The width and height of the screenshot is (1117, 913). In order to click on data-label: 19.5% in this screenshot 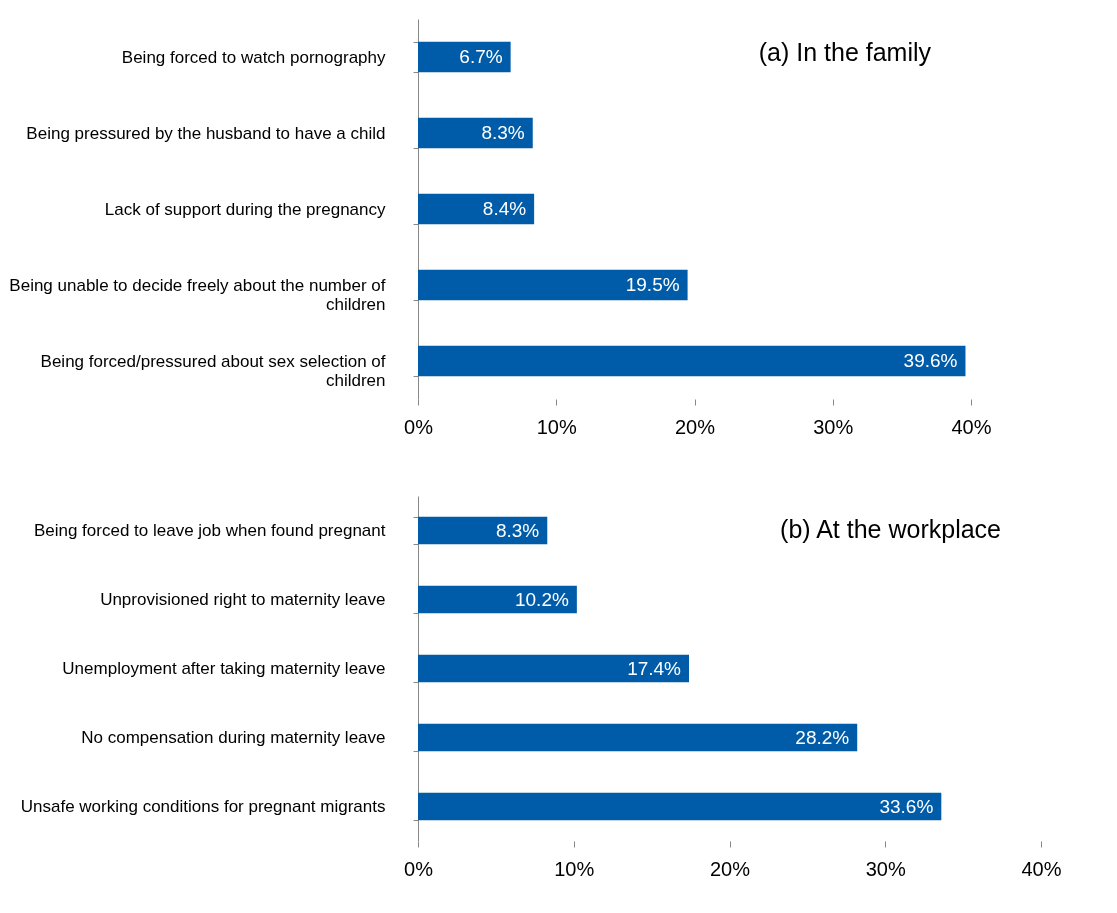, I will do `click(652, 284)`.